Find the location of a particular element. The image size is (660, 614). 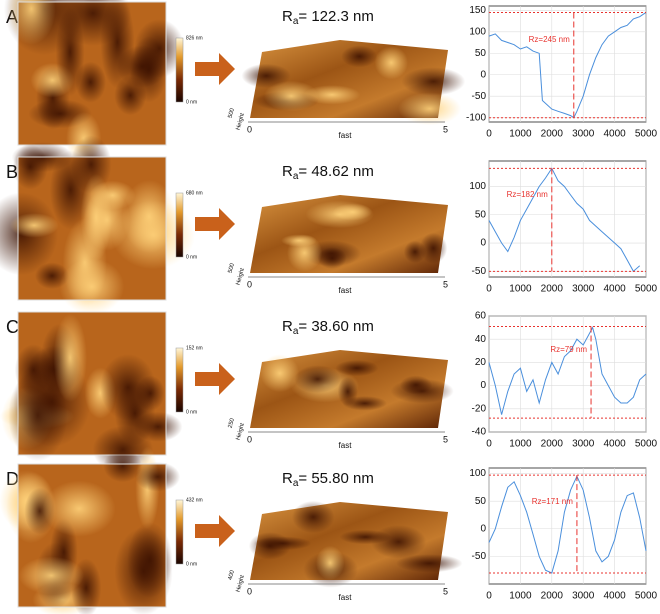

ra-value: = 38.60 nm is located at coordinates (335, 326).